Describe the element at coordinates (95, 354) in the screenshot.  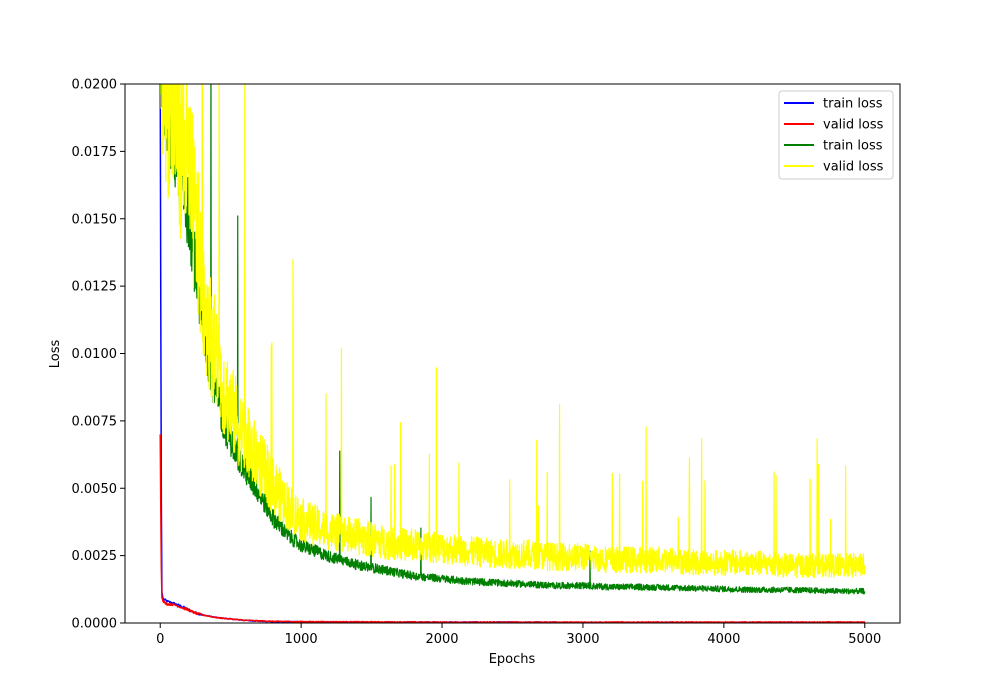
I see `y-tick-label: 0.0100` at that location.